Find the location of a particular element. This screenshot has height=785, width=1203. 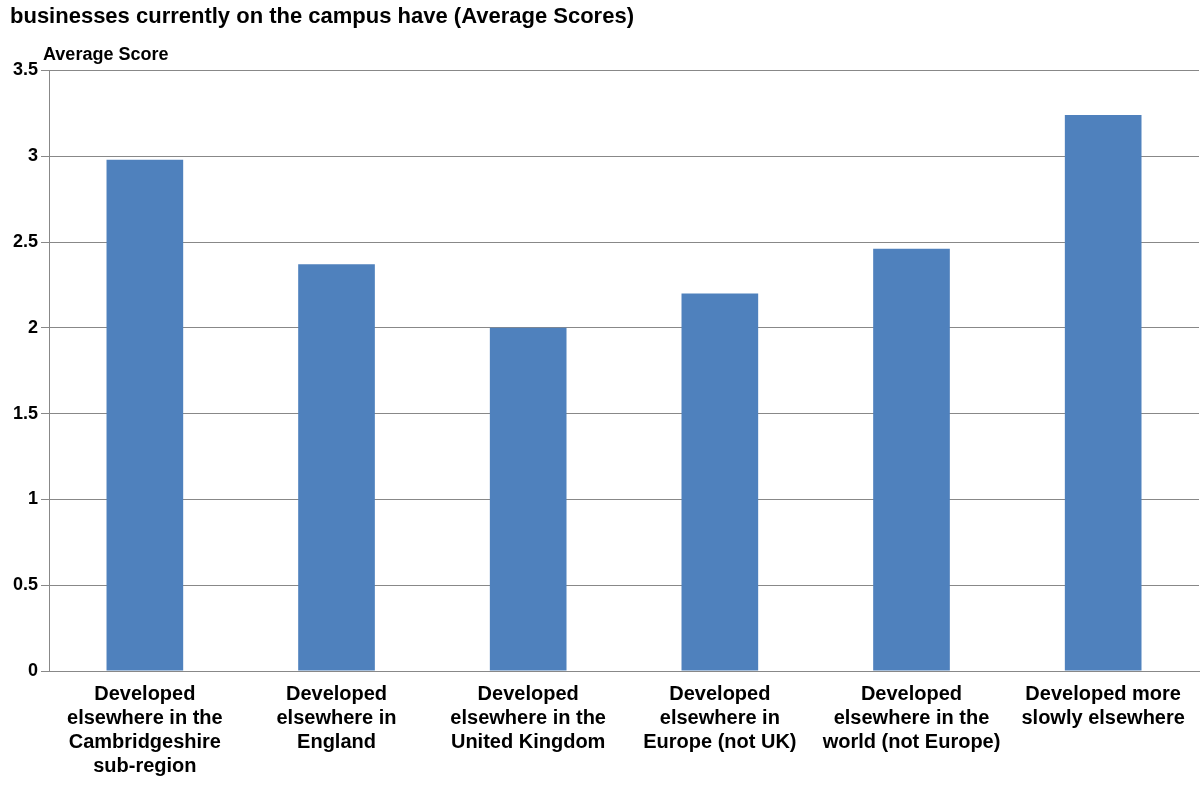

y-tick-label: 3.5 is located at coordinates (25, 69).